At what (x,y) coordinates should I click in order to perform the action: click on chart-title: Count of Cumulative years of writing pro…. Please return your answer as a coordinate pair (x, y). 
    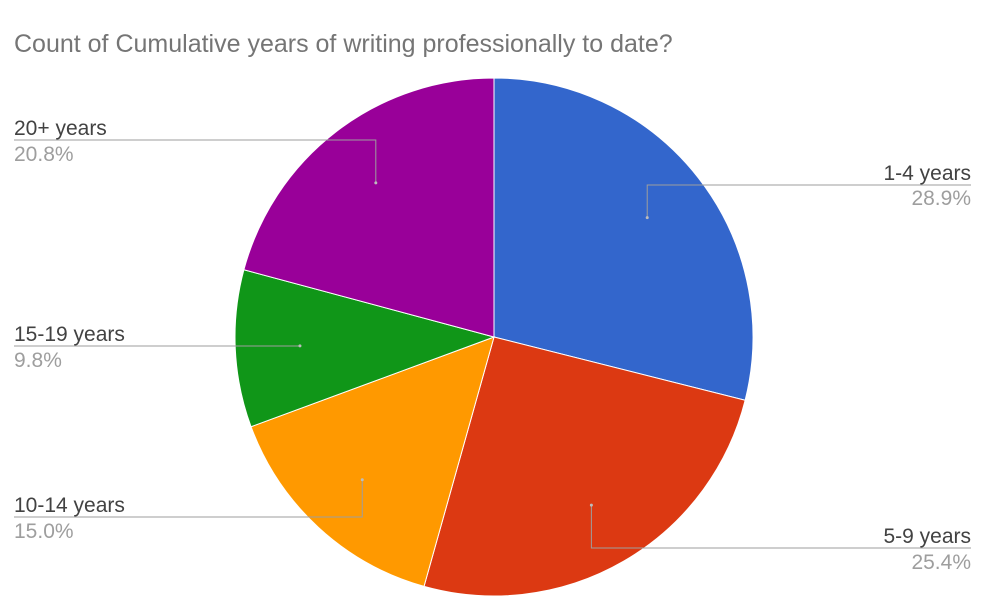
    Looking at the image, I should click on (343, 44).